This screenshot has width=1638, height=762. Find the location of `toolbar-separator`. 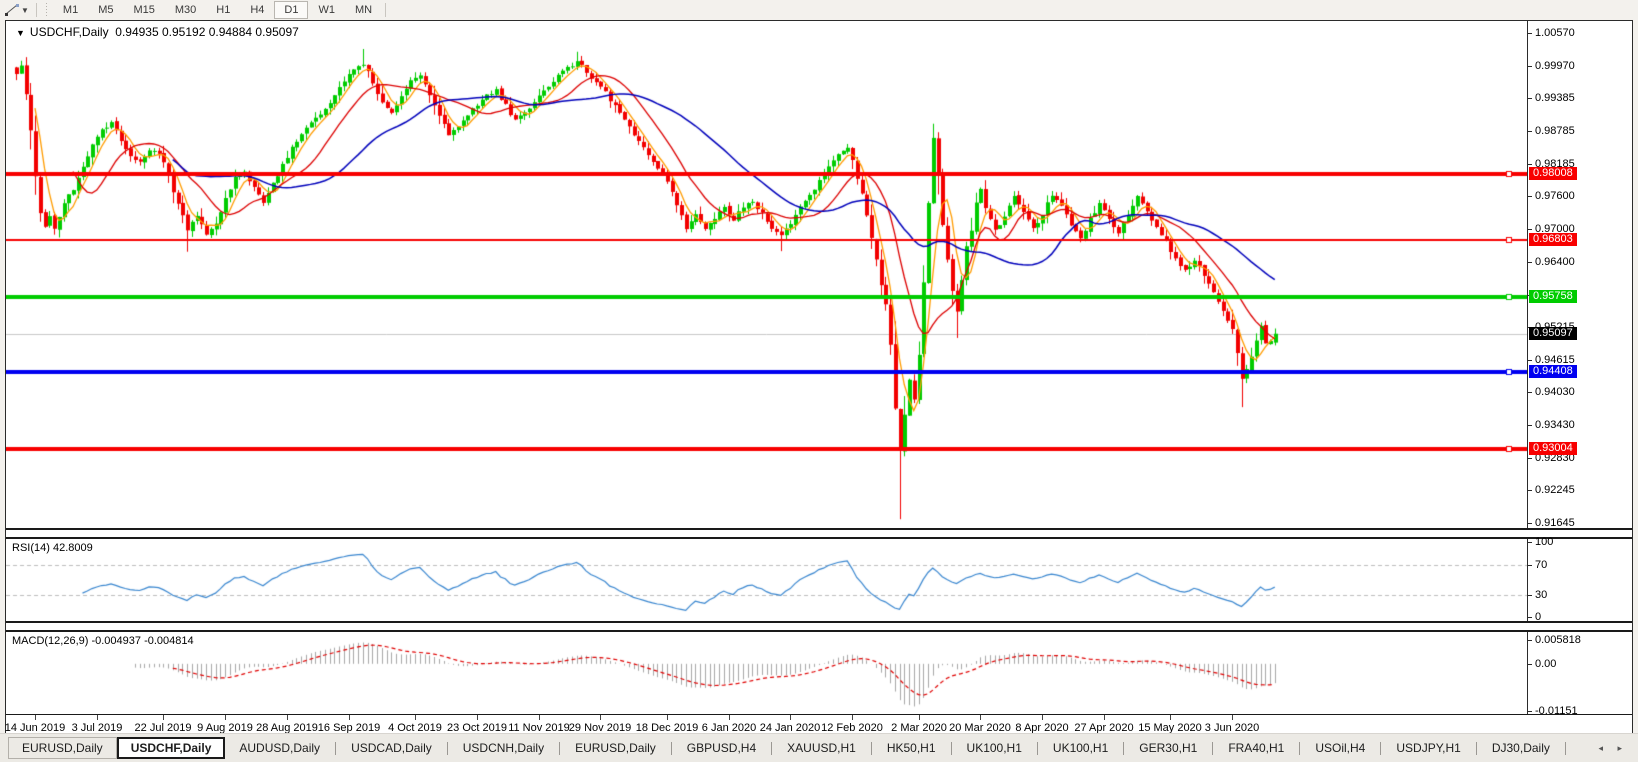

toolbar-separator is located at coordinates (386, 10).